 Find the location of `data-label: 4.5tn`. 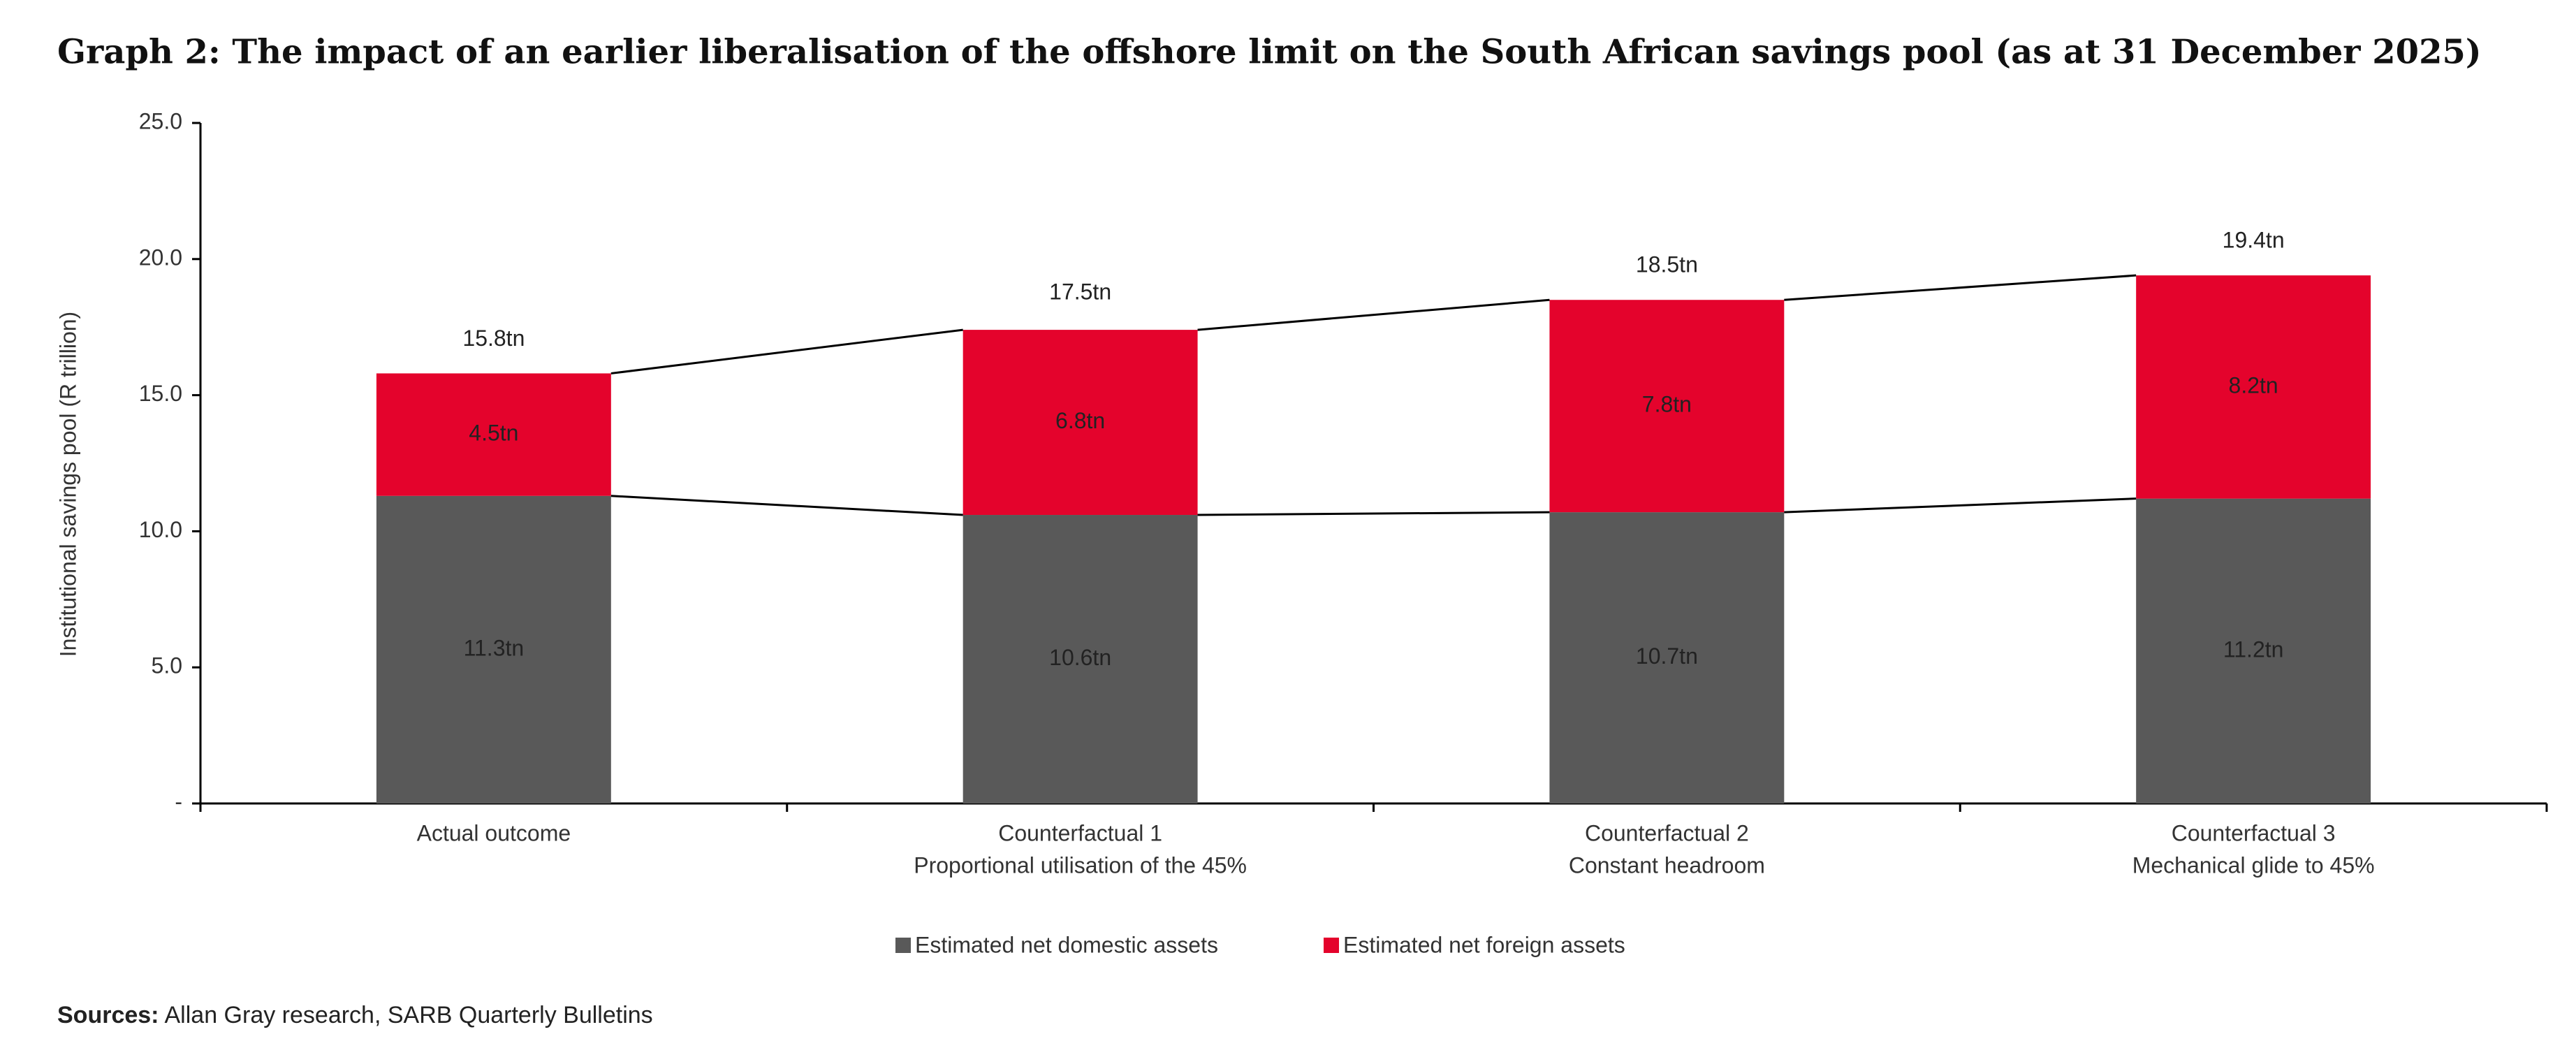

data-label: 4.5tn is located at coordinates (493, 433).